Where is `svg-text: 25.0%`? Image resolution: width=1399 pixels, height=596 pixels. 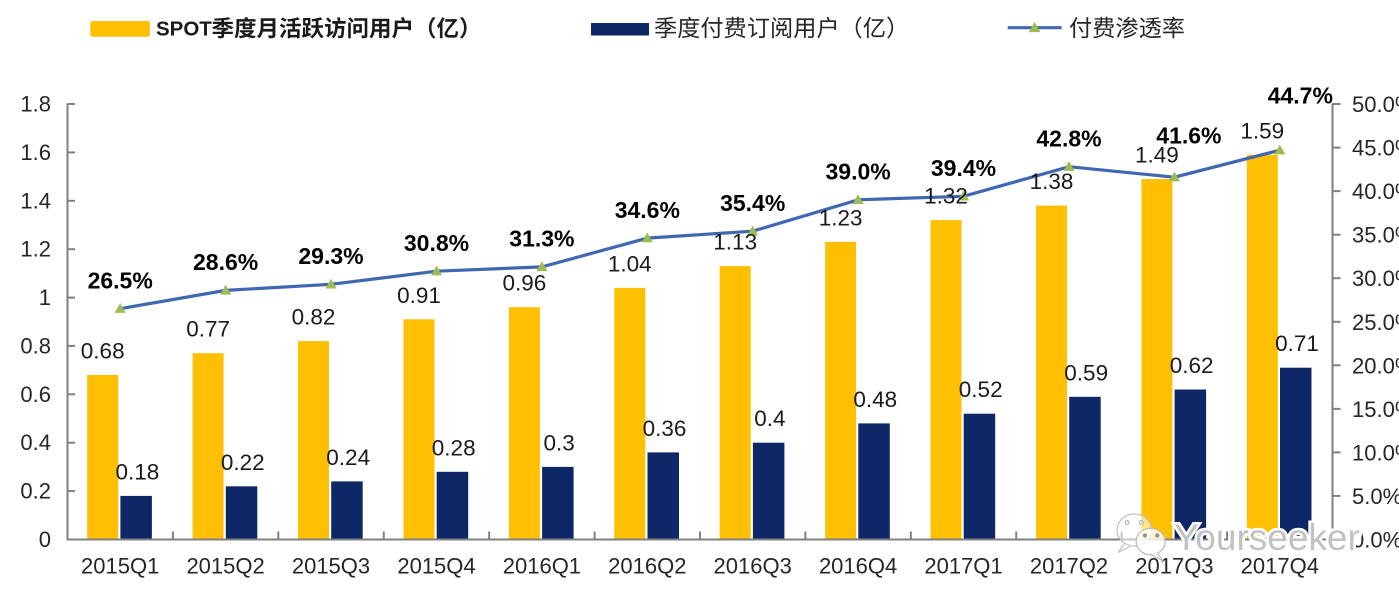
svg-text: 25.0% is located at coordinates (1375, 322).